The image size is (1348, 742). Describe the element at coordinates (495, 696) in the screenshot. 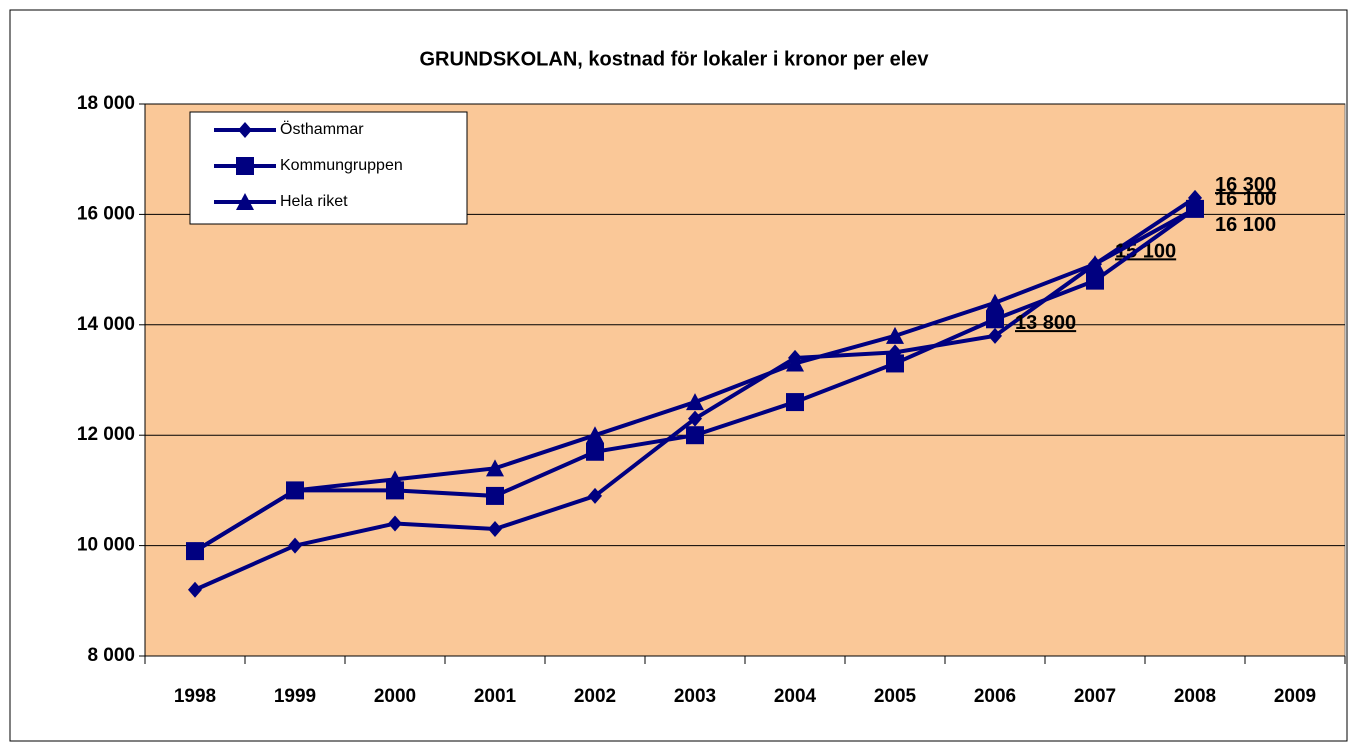

I see `x-tick-label: 2001` at that location.